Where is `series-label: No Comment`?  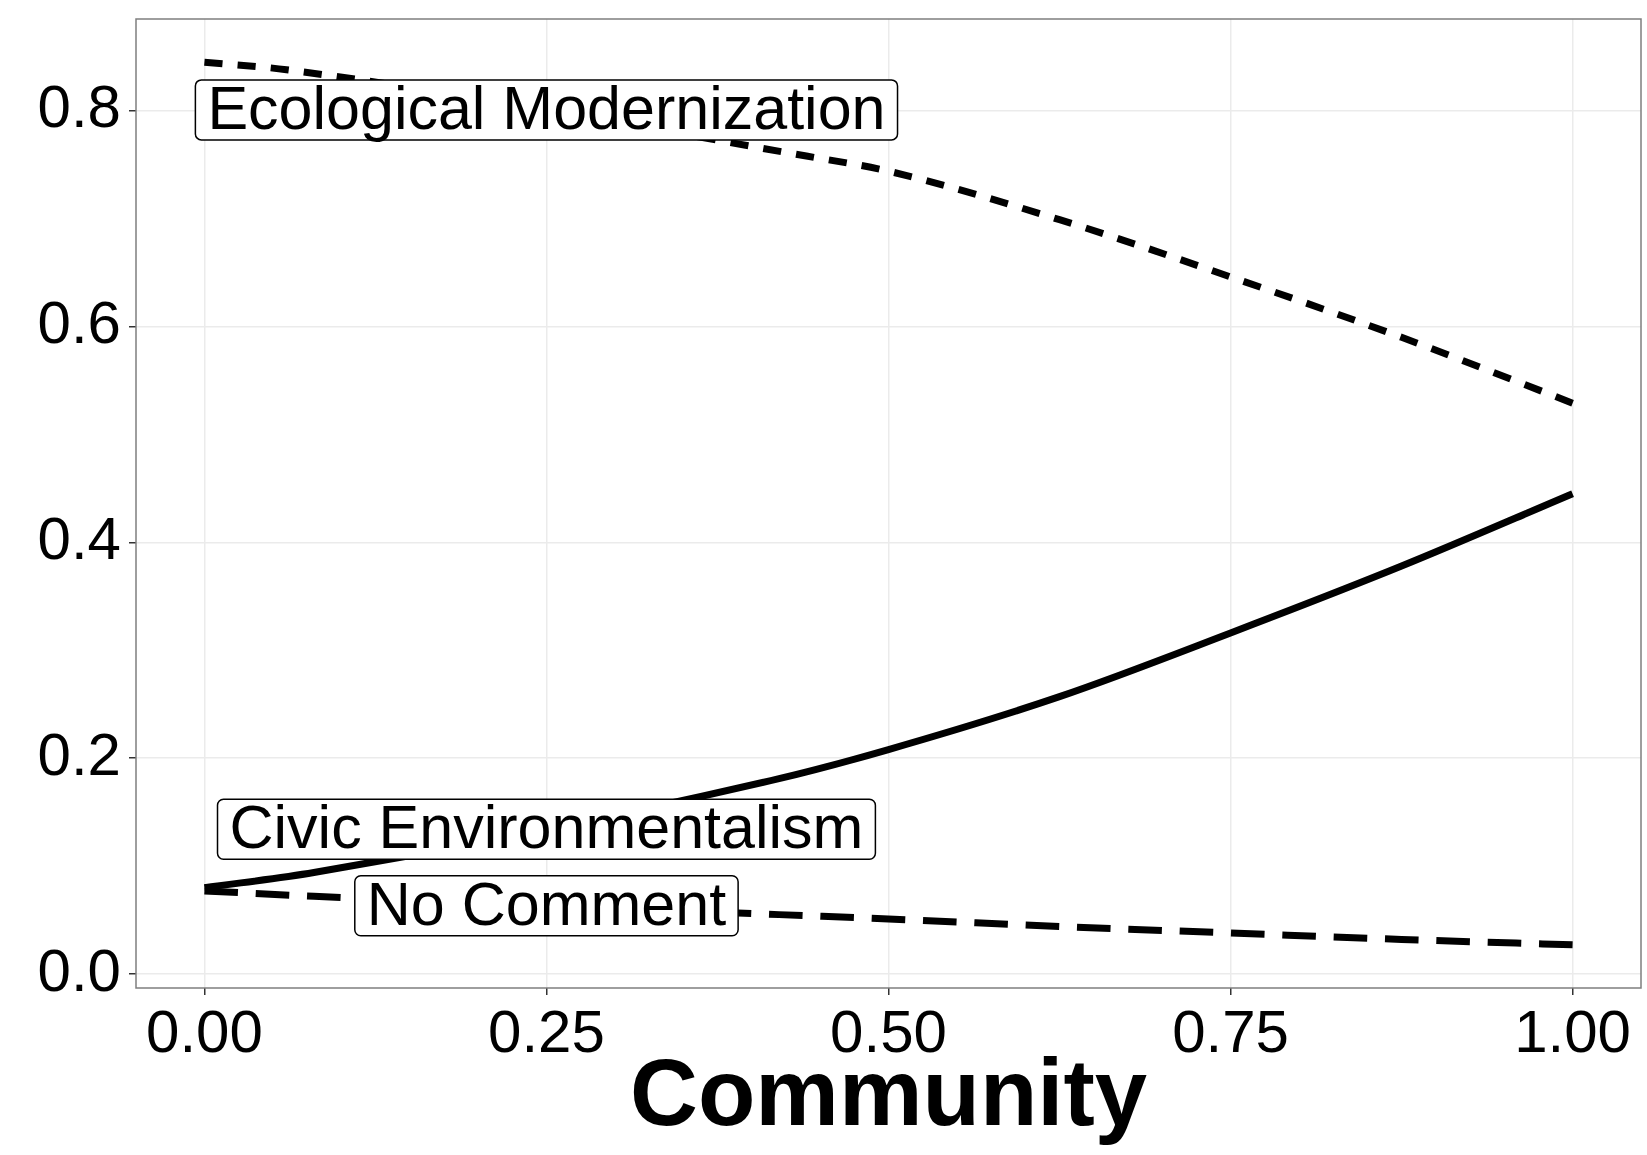 series-label: No Comment is located at coordinates (546, 903).